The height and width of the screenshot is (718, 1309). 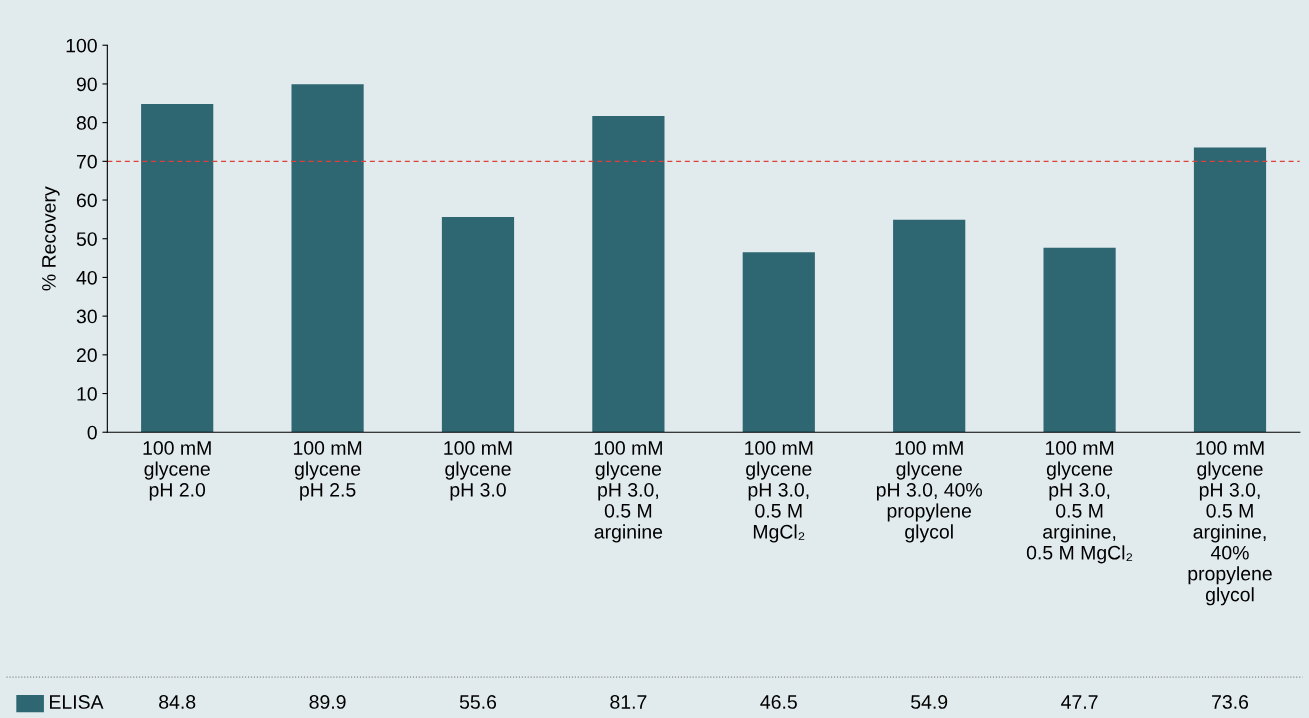 What do you see at coordinates (86, 316) in the screenshot?
I see `y-tick-label: 30` at bounding box center [86, 316].